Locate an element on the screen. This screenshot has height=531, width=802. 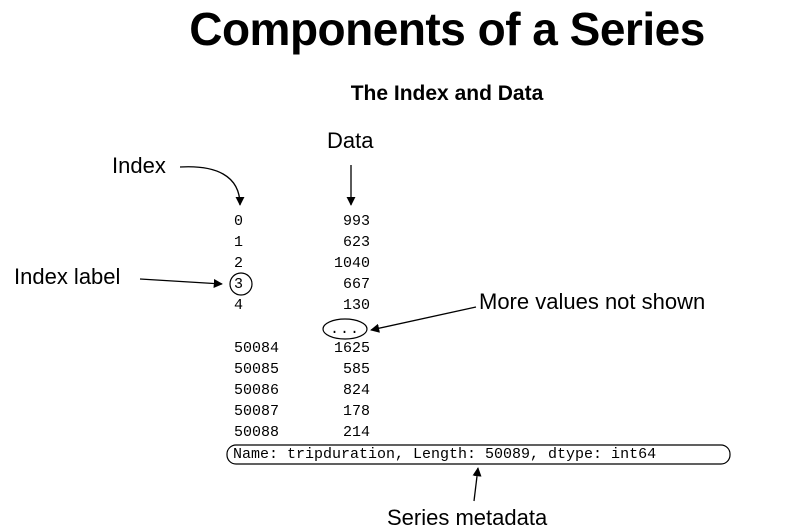
metadata-box is located at coordinates (478, 454).